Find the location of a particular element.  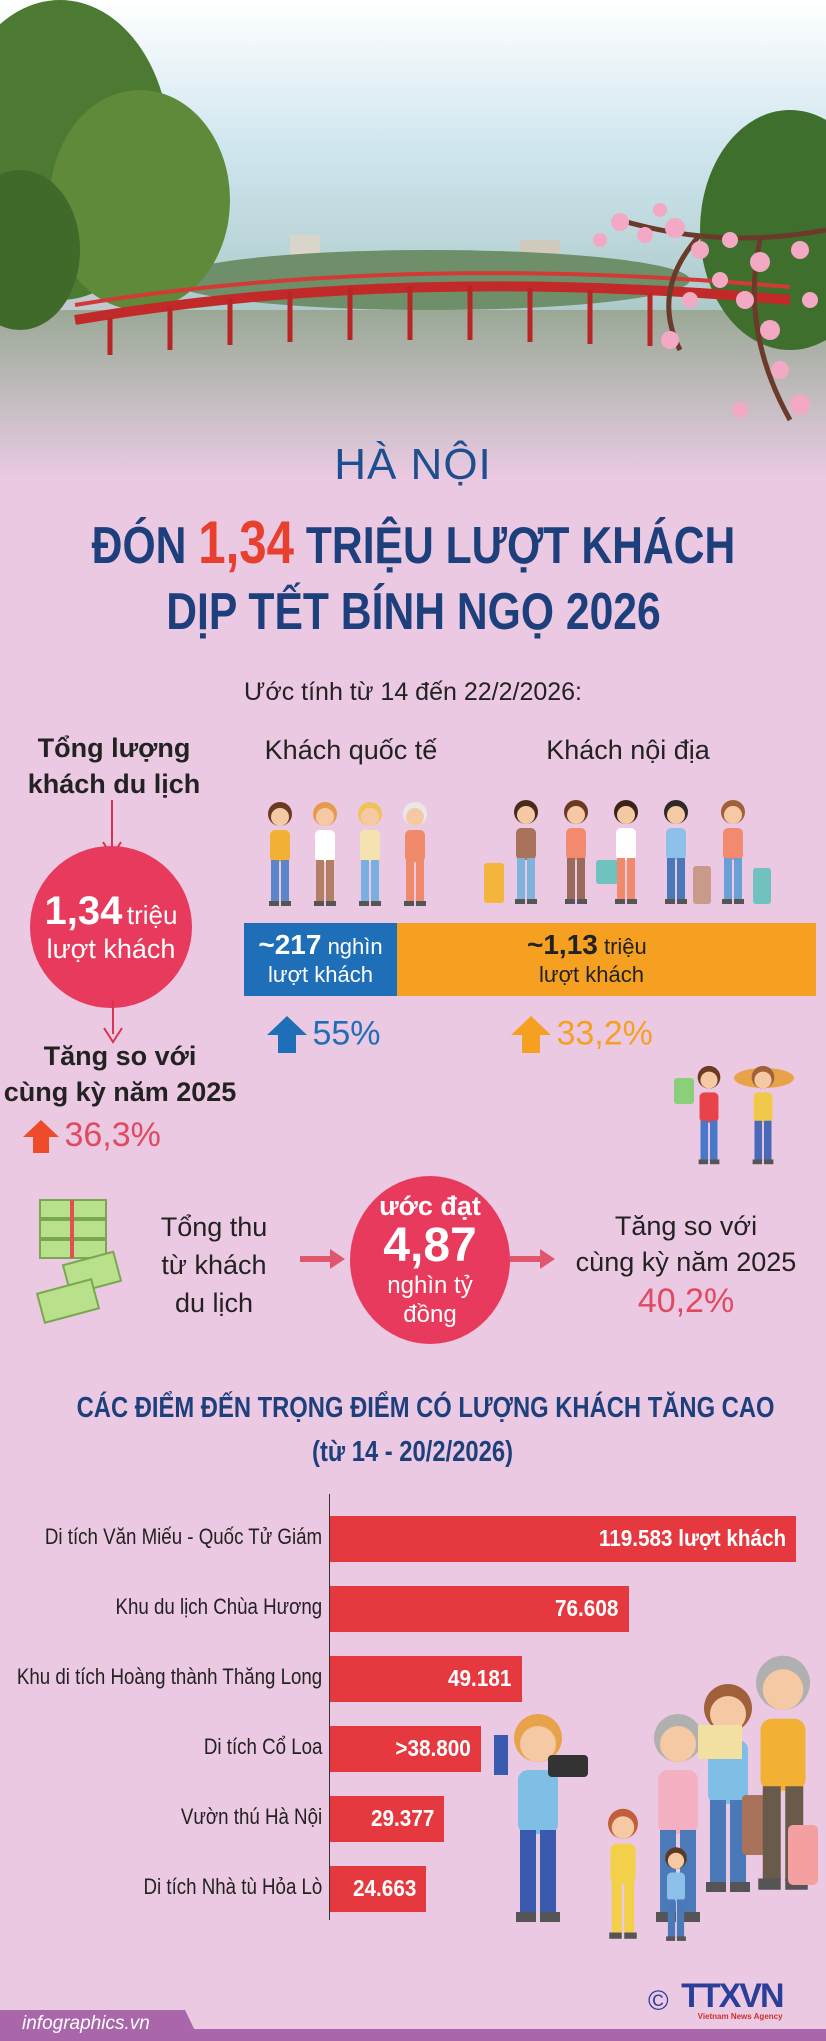

growth-label-line-2: cùng kỳ năm 2025 is located at coordinates (120, 1092).